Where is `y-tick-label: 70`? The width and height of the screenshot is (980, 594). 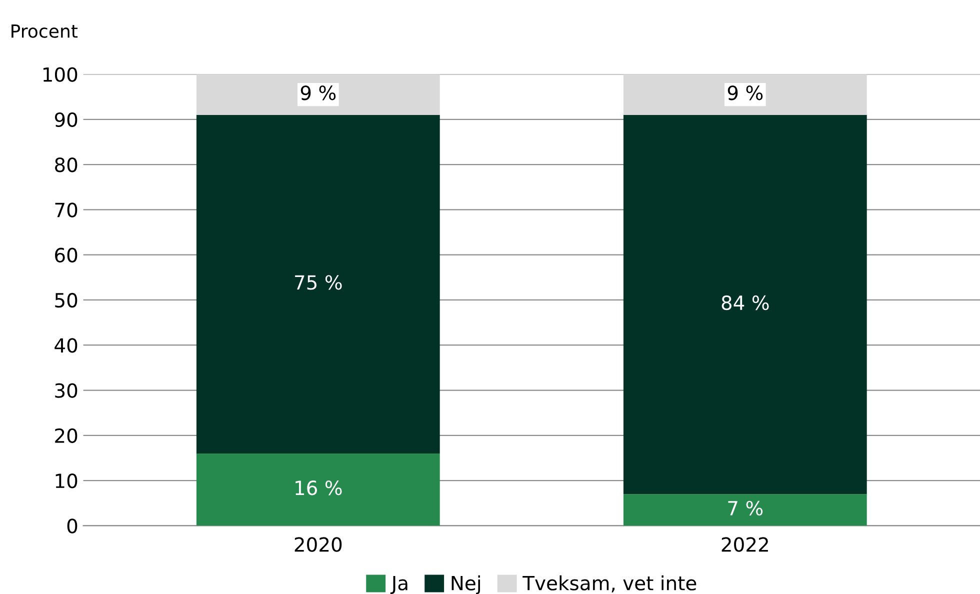
y-tick-label: 70 is located at coordinates (66, 210).